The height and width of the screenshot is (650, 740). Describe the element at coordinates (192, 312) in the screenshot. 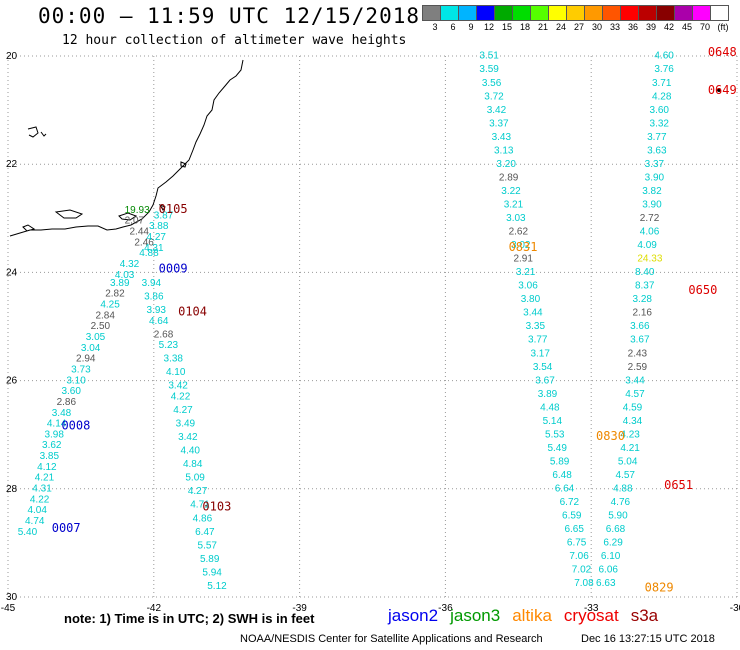

I see `track-time-label: 0104` at that location.